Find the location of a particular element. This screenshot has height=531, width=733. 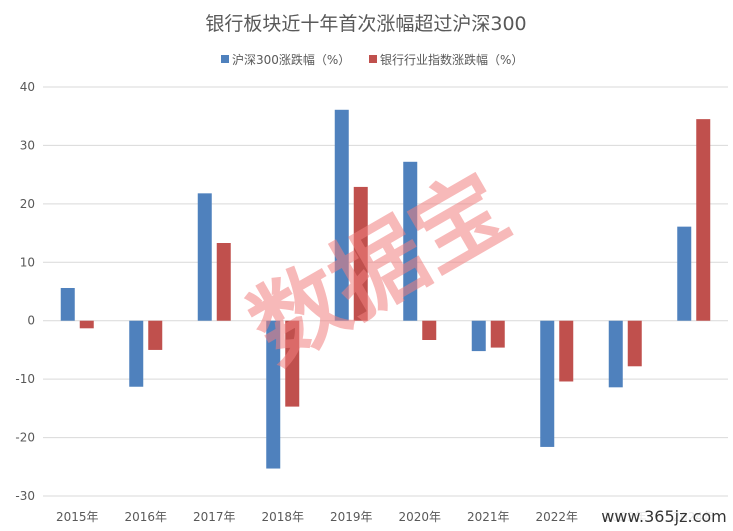

legend-swatch-bank is located at coordinates (373, 59).